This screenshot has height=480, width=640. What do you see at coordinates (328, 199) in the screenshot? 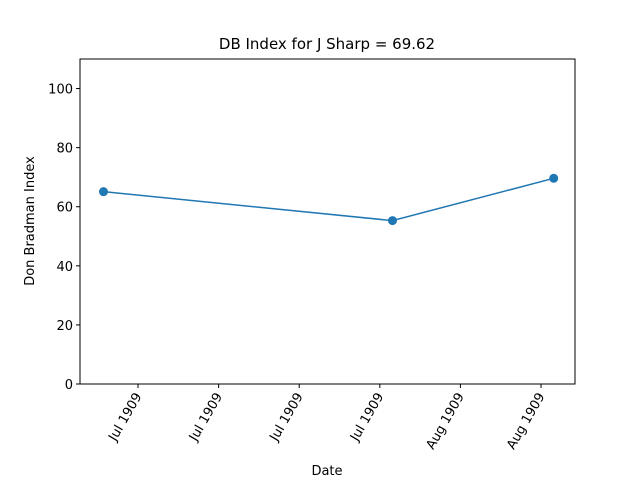
I see `line` at bounding box center [328, 199].